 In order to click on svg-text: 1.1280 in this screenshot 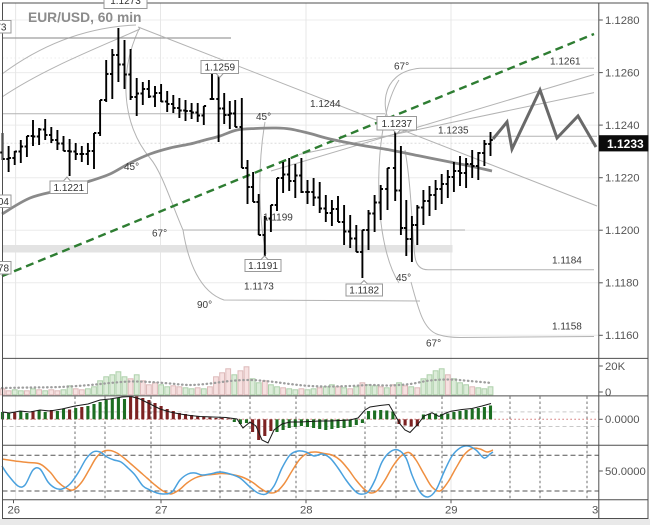, I will do `click(622, 21)`.